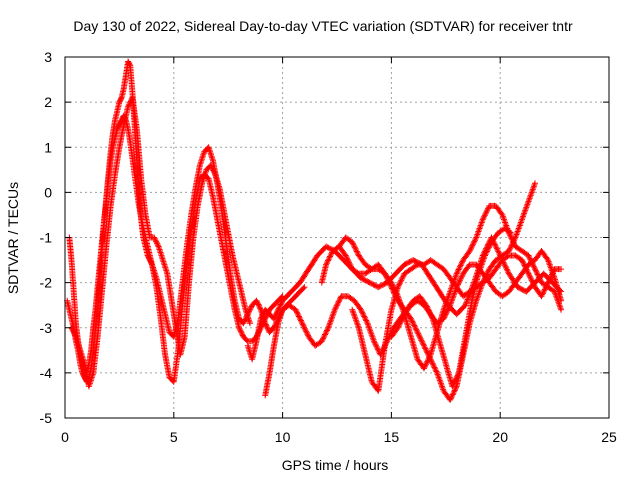 This screenshot has height=480, width=640. Describe the element at coordinates (283, 437) in the screenshot. I see `x-tick-label: 10` at that location.